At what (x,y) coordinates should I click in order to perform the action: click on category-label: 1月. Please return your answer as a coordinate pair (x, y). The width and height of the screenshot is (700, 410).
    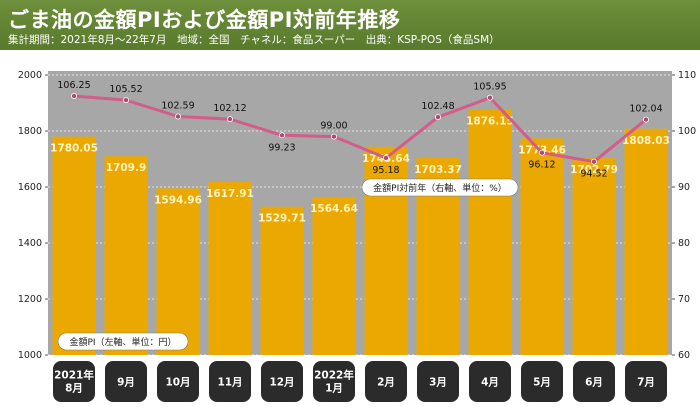
    Looking at the image, I should click on (334, 389).